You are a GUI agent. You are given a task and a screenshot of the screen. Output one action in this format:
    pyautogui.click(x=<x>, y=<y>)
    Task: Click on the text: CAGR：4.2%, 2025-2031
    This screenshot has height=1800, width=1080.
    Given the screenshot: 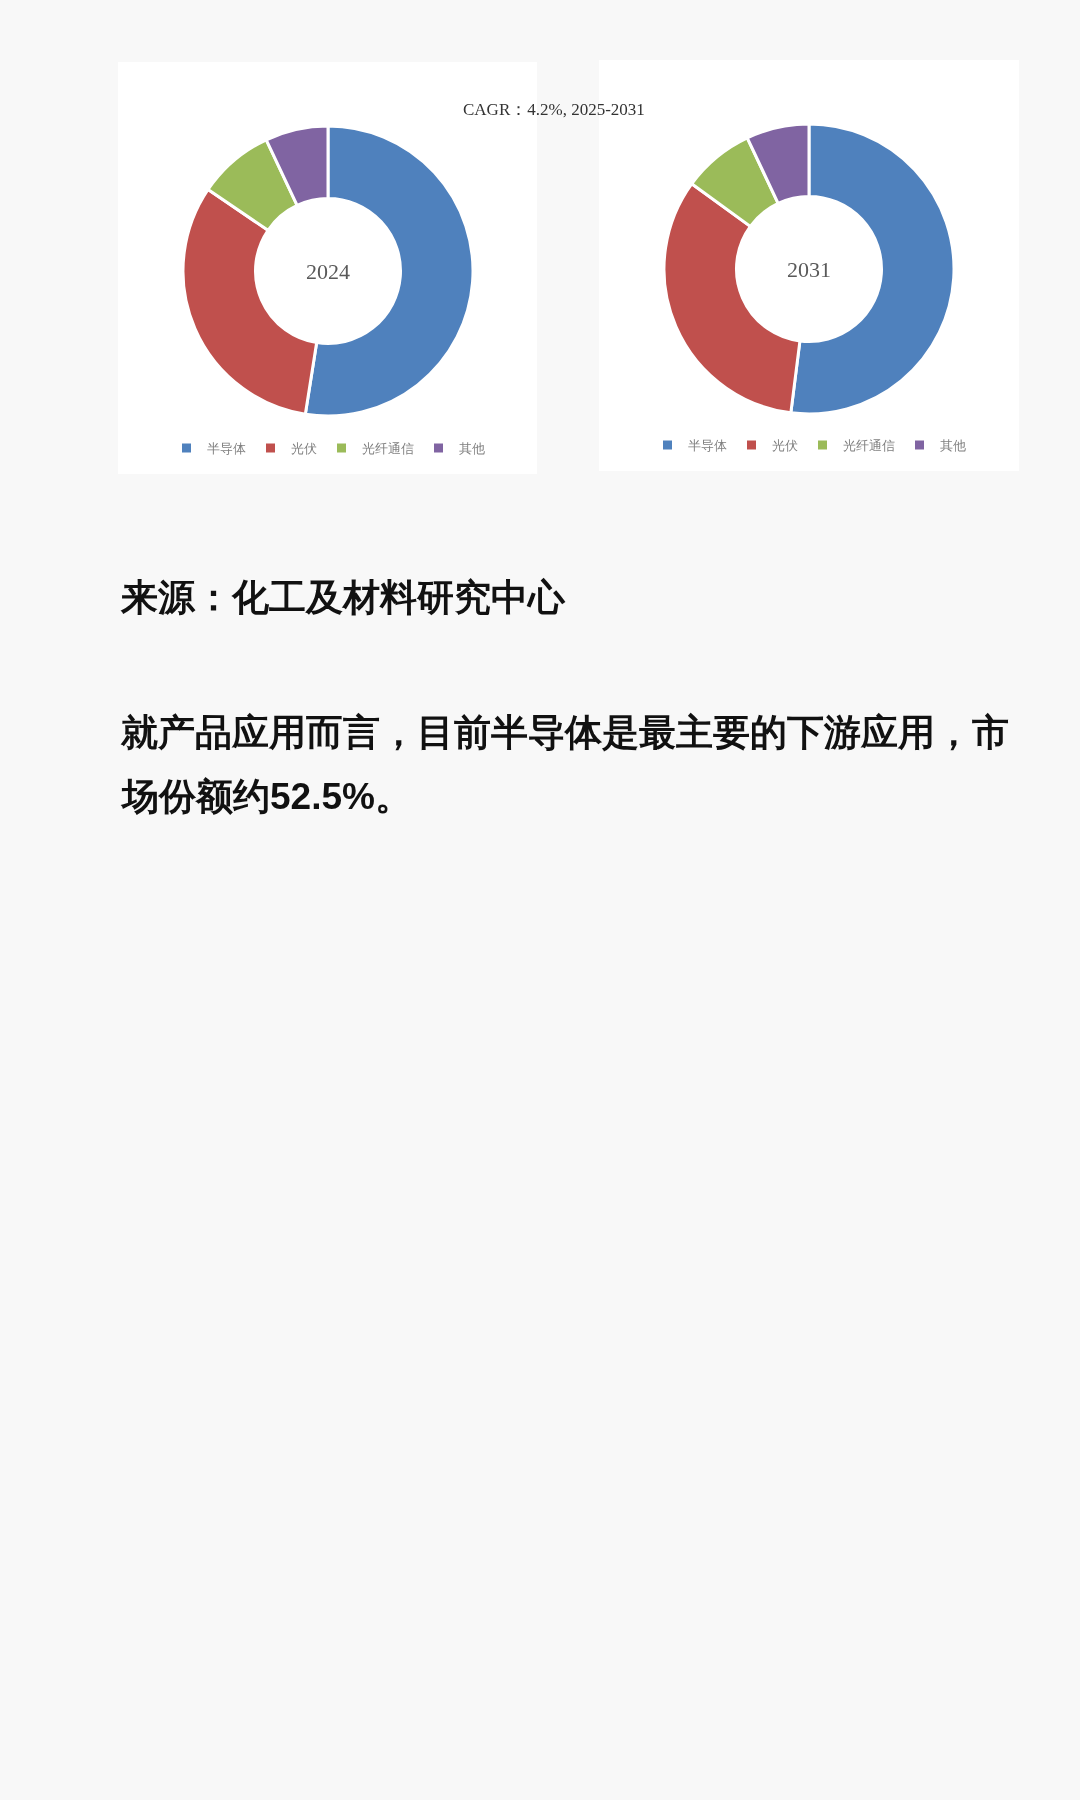 What is the action you would take?
    pyautogui.click(x=554, y=109)
    